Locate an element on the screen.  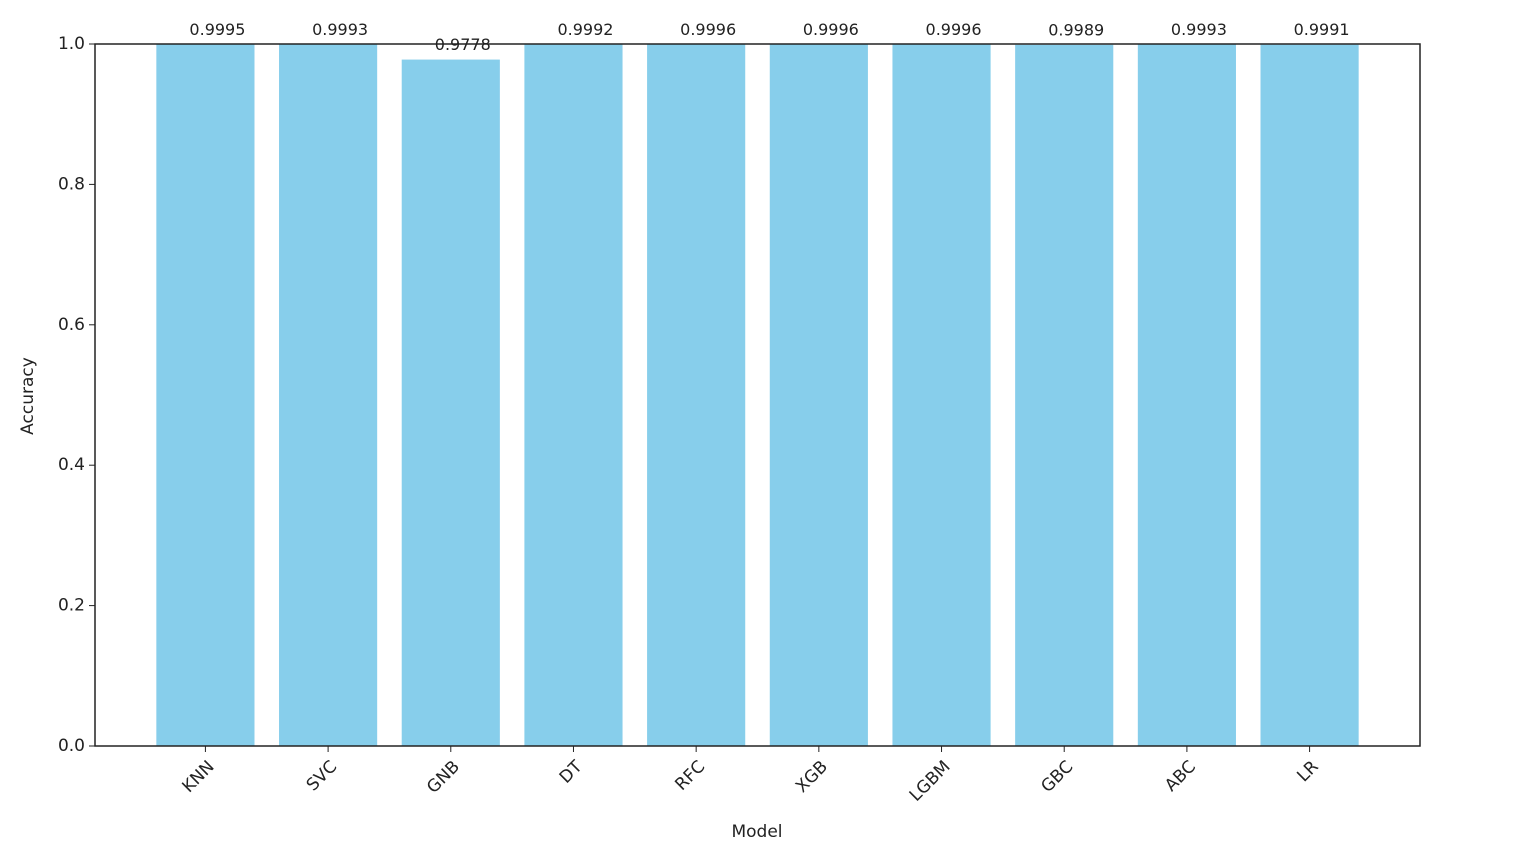
x-tick-label: RFC is located at coordinates (690, 776).